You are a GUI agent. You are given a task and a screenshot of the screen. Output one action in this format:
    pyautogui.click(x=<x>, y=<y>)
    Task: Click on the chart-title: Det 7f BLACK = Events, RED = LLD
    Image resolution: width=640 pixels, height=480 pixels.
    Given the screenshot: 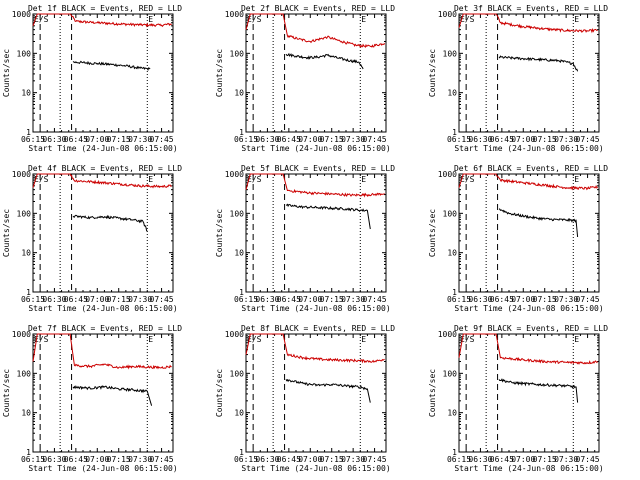 What is the action you would take?
    pyautogui.click(x=105, y=328)
    